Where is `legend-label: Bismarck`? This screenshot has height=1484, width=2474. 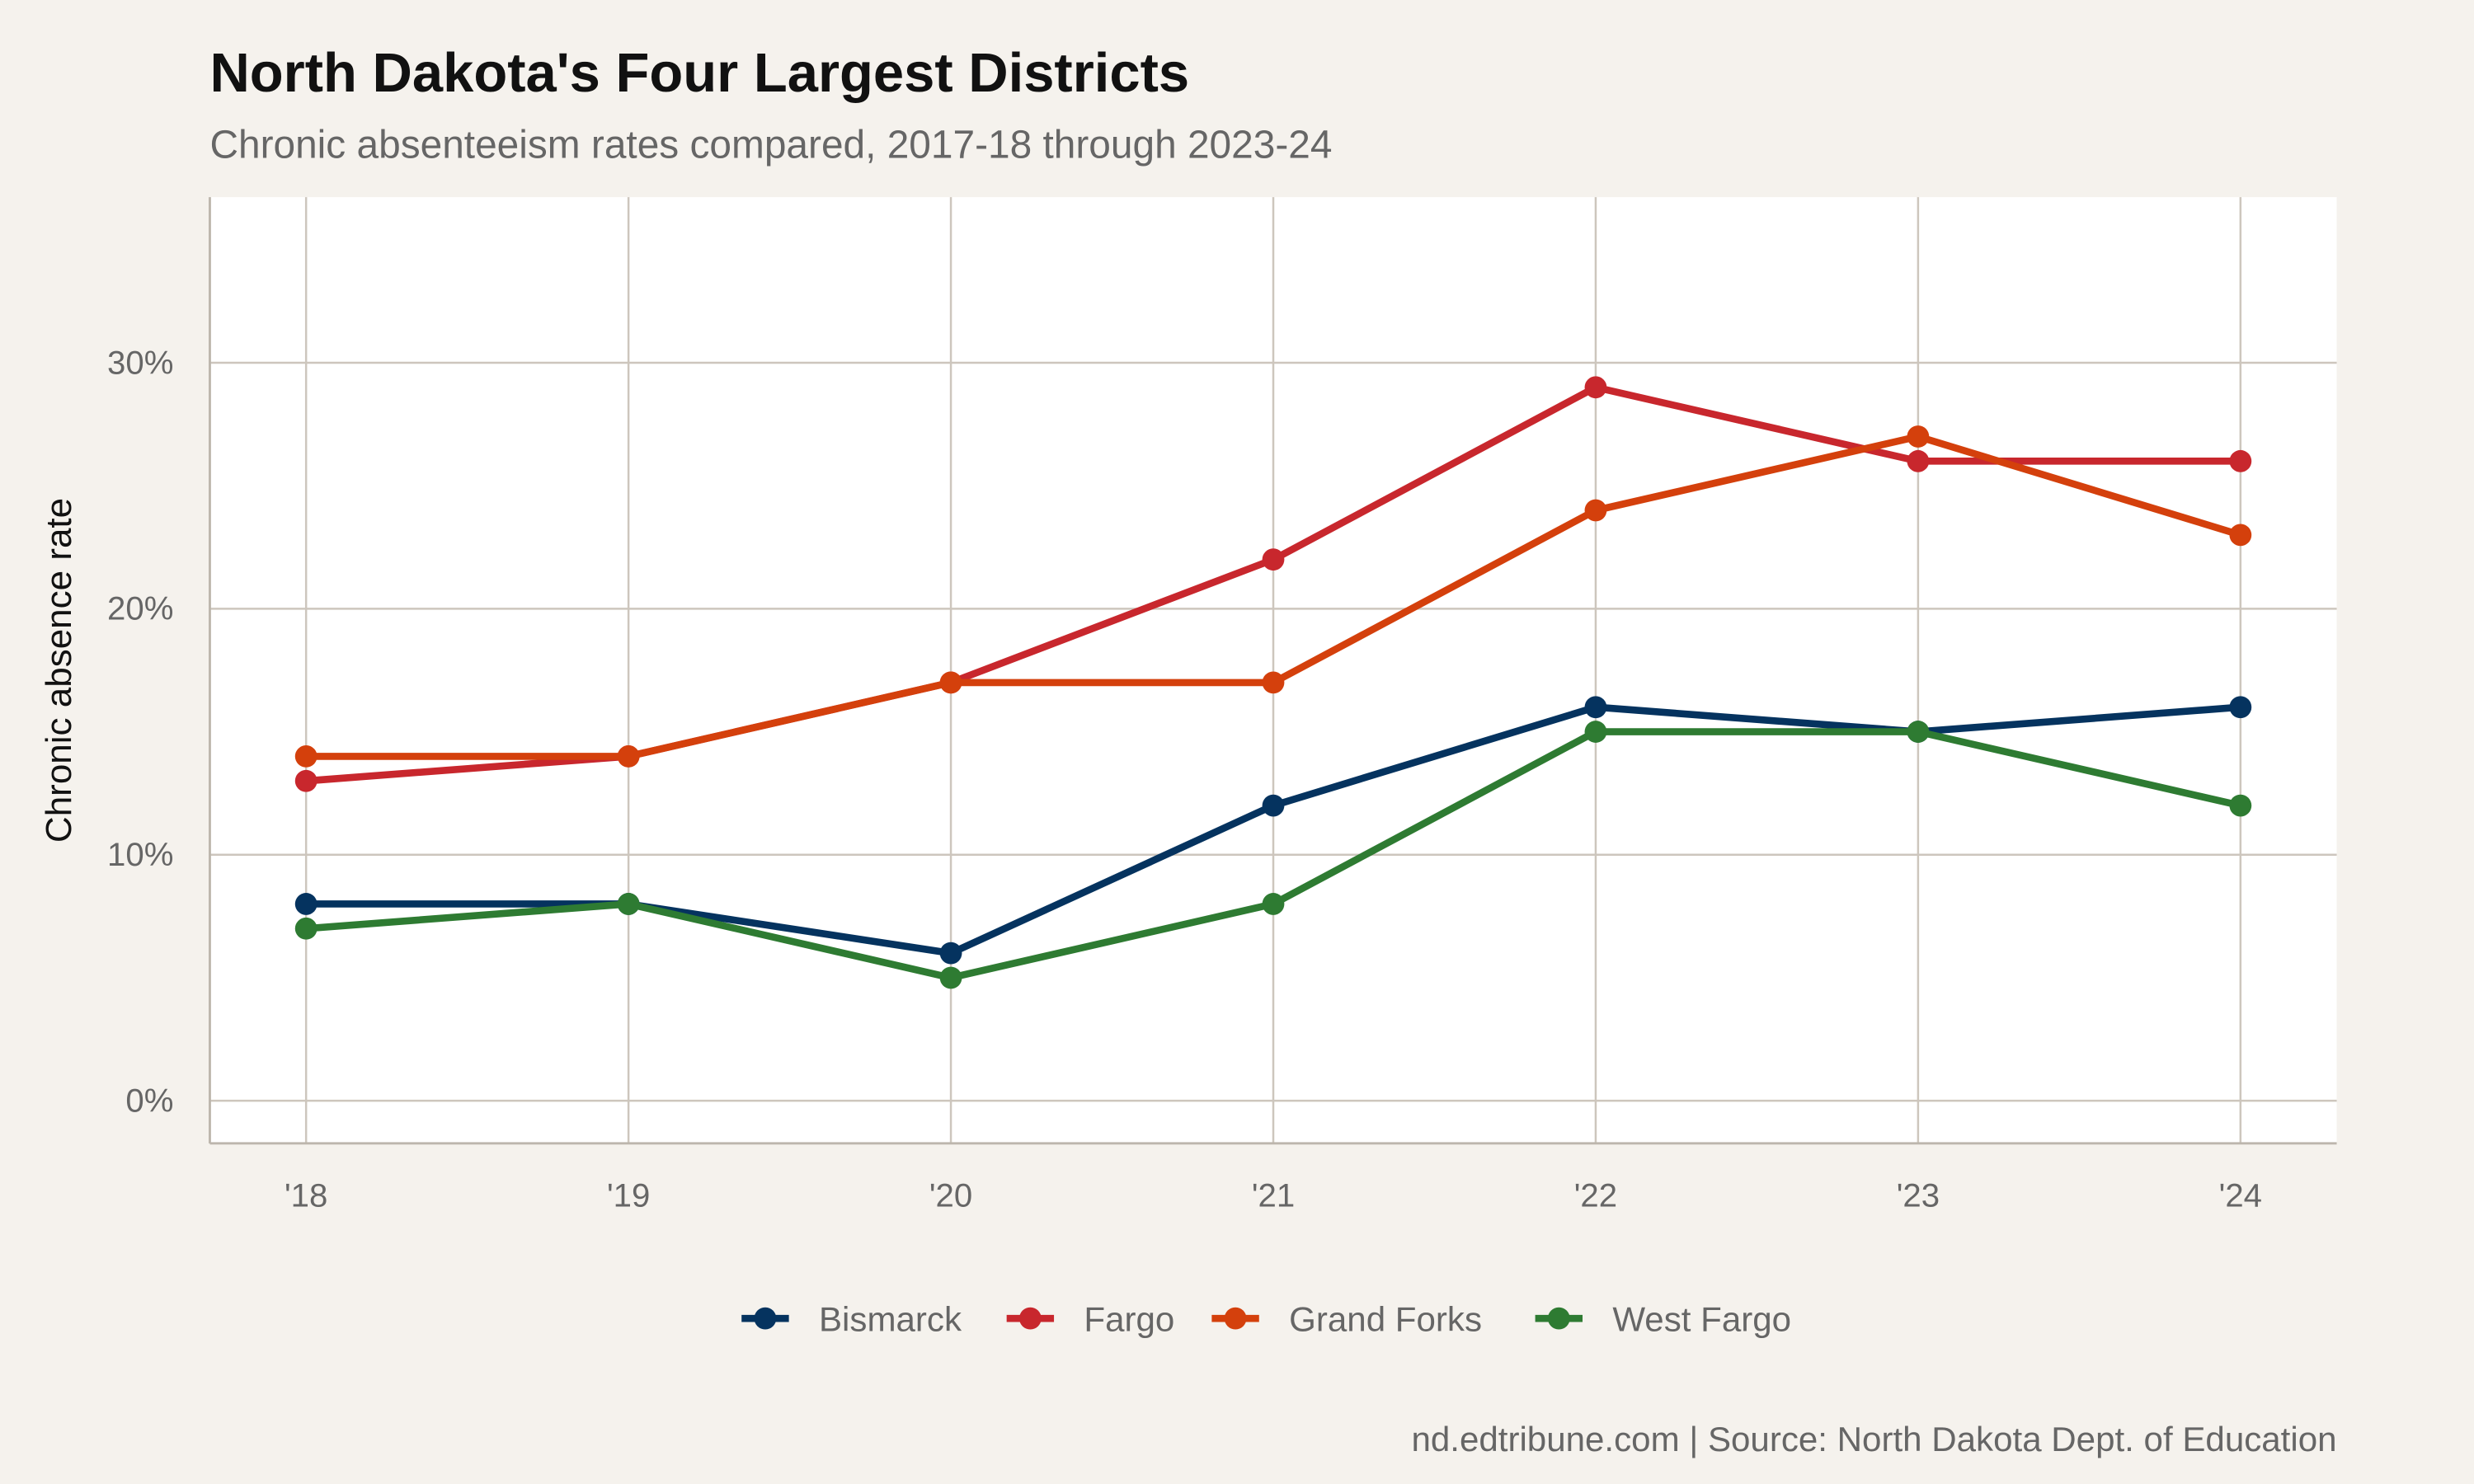
legend-label: Bismarck is located at coordinates (890, 1318).